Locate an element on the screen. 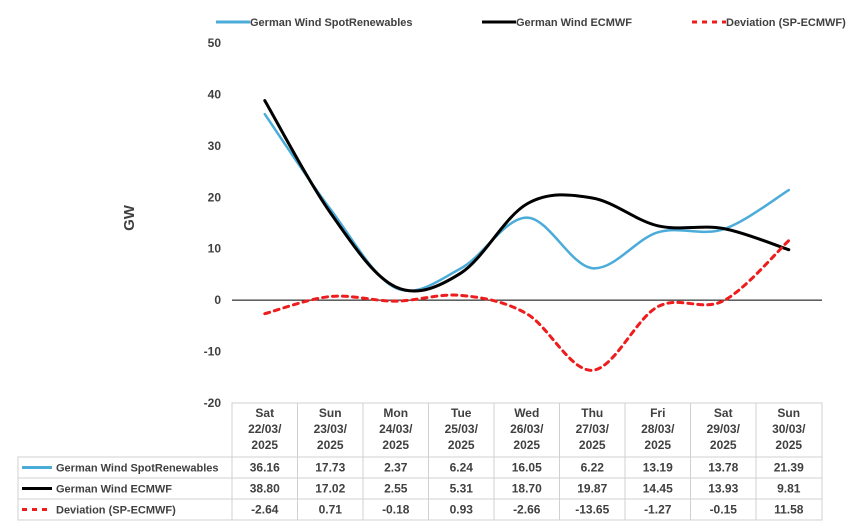 This screenshot has width=866, height=526. data-label: 19.87 is located at coordinates (592, 489).